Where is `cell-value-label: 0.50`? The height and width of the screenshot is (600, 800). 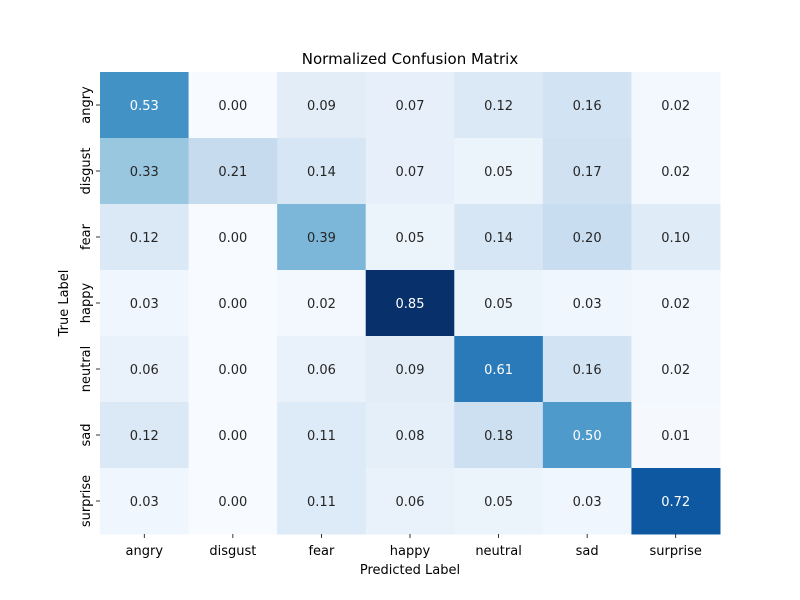 cell-value-label: 0.50 is located at coordinates (587, 436).